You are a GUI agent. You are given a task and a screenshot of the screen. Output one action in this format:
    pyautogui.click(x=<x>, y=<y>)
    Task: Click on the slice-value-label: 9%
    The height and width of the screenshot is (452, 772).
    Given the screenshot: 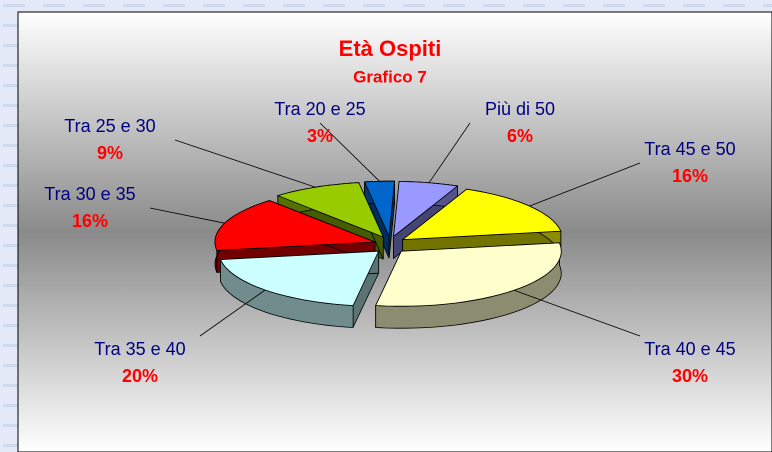 What is the action you would take?
    pyautogui.click(x=110, y=153)
    